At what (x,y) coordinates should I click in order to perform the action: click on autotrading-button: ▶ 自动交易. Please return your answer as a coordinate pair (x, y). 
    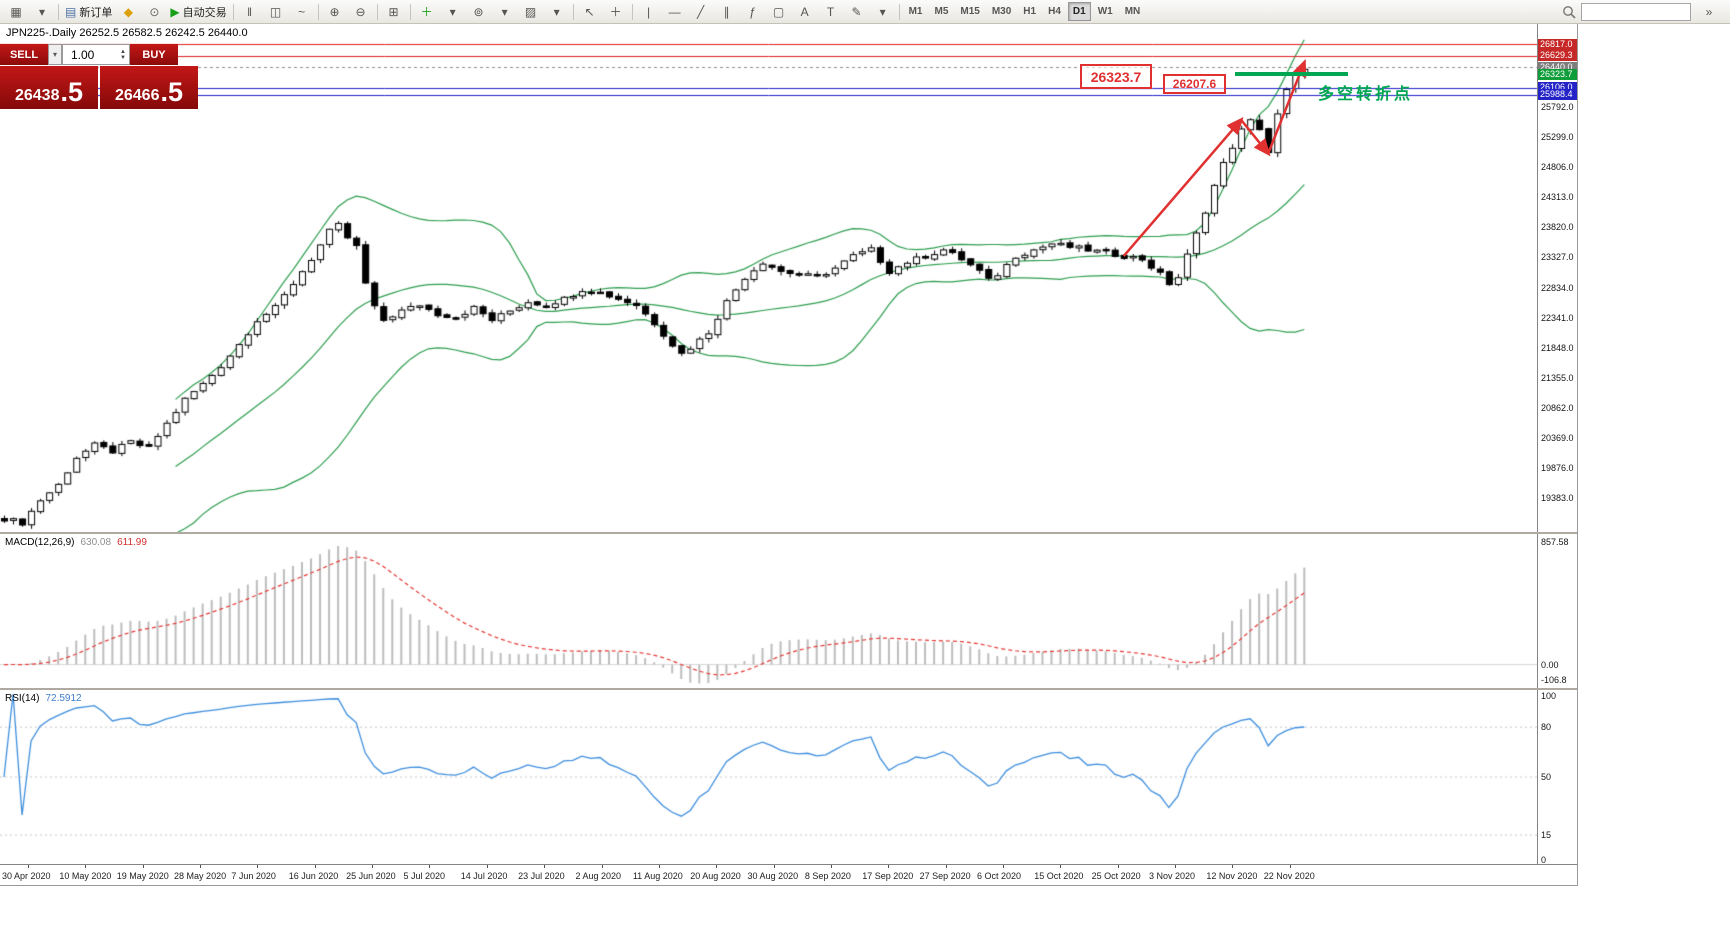
    Looking at the image, I should click on (198, 12).